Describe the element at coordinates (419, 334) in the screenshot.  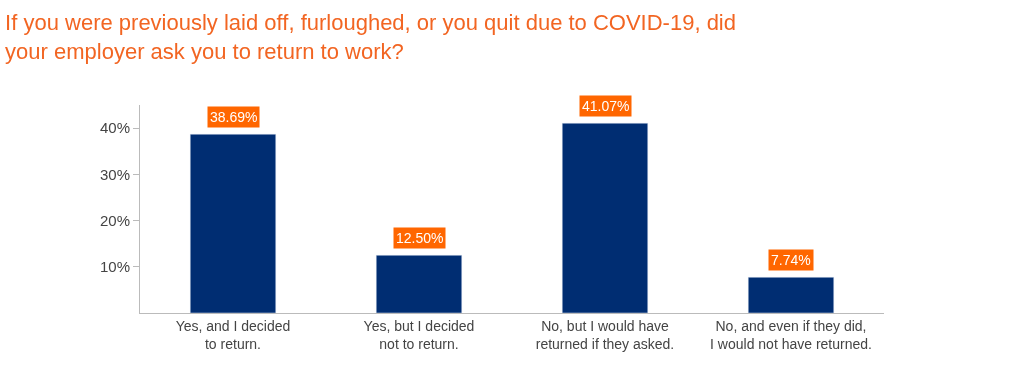
I see `x-tick-label: Yes, but I decided not to return.` at that location.